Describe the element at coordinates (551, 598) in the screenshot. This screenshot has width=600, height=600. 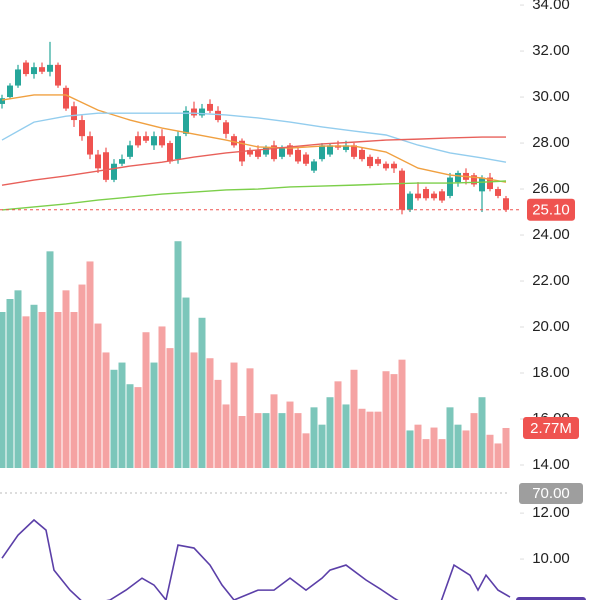
I see `indicator-badge` at that location.